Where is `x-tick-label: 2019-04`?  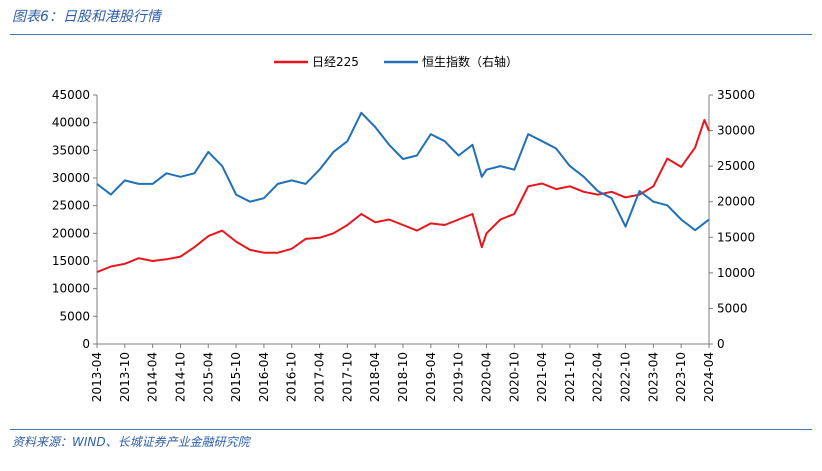
x-tick-label: 2019-04 is located at coordinates (431, 377).